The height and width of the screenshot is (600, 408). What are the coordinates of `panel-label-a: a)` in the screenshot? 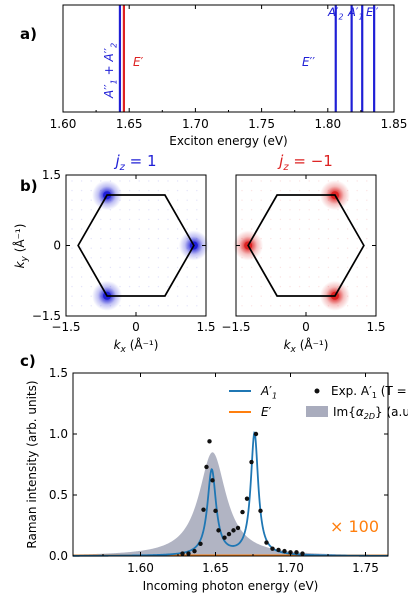 It's located at (28, 34).